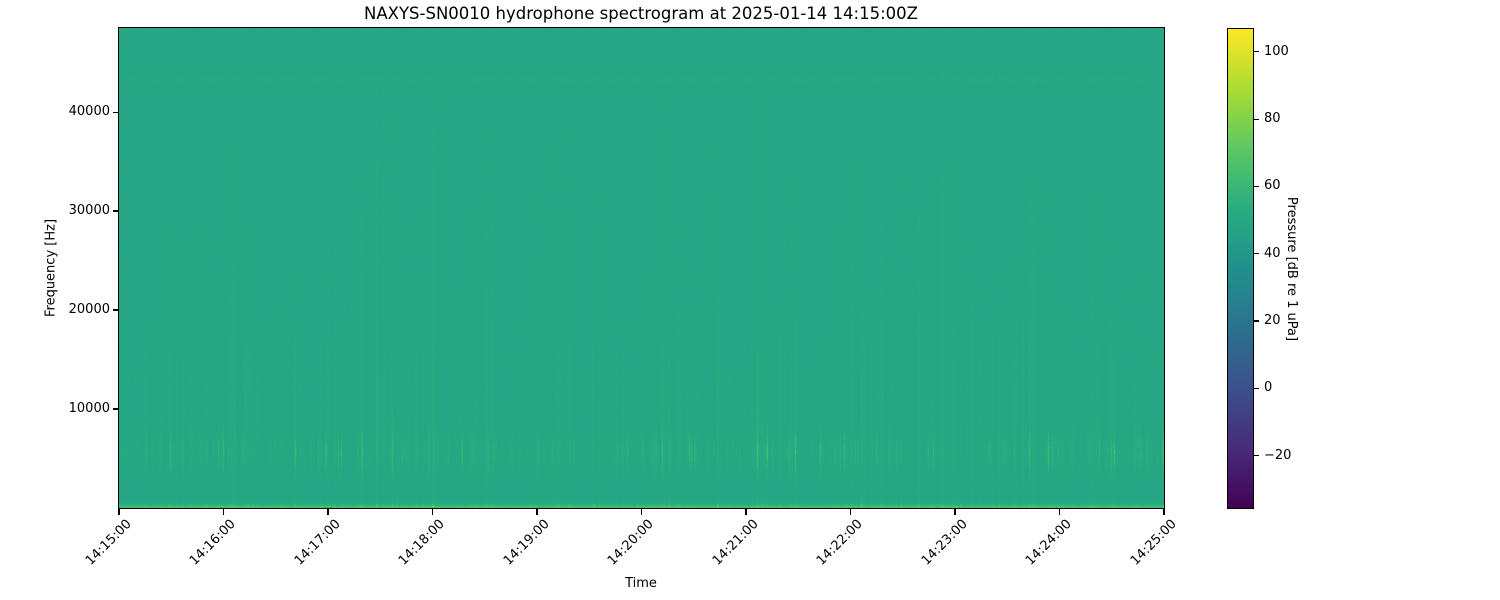 The height and width of the screenshot is (600, 1500). What do you see at coordinates (421, 542) in the screenshot?
I see `x-axis-tick-label: 14:18:00` at bounding box center [421, 542].